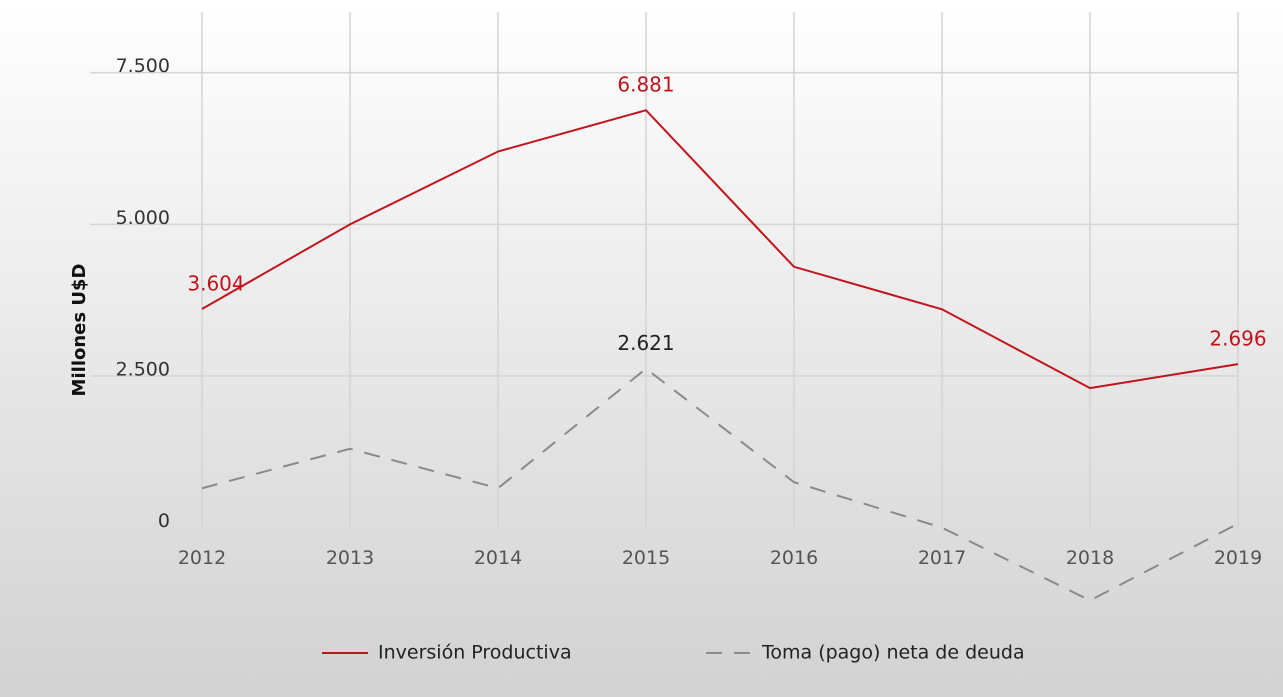 This screenshot has width=1283, height=697. What do you see at coordinates (893, 653) in the screenshot?
I see `legend-label: Toma (pago) neta de deuda` at bounding box center [893, 653].